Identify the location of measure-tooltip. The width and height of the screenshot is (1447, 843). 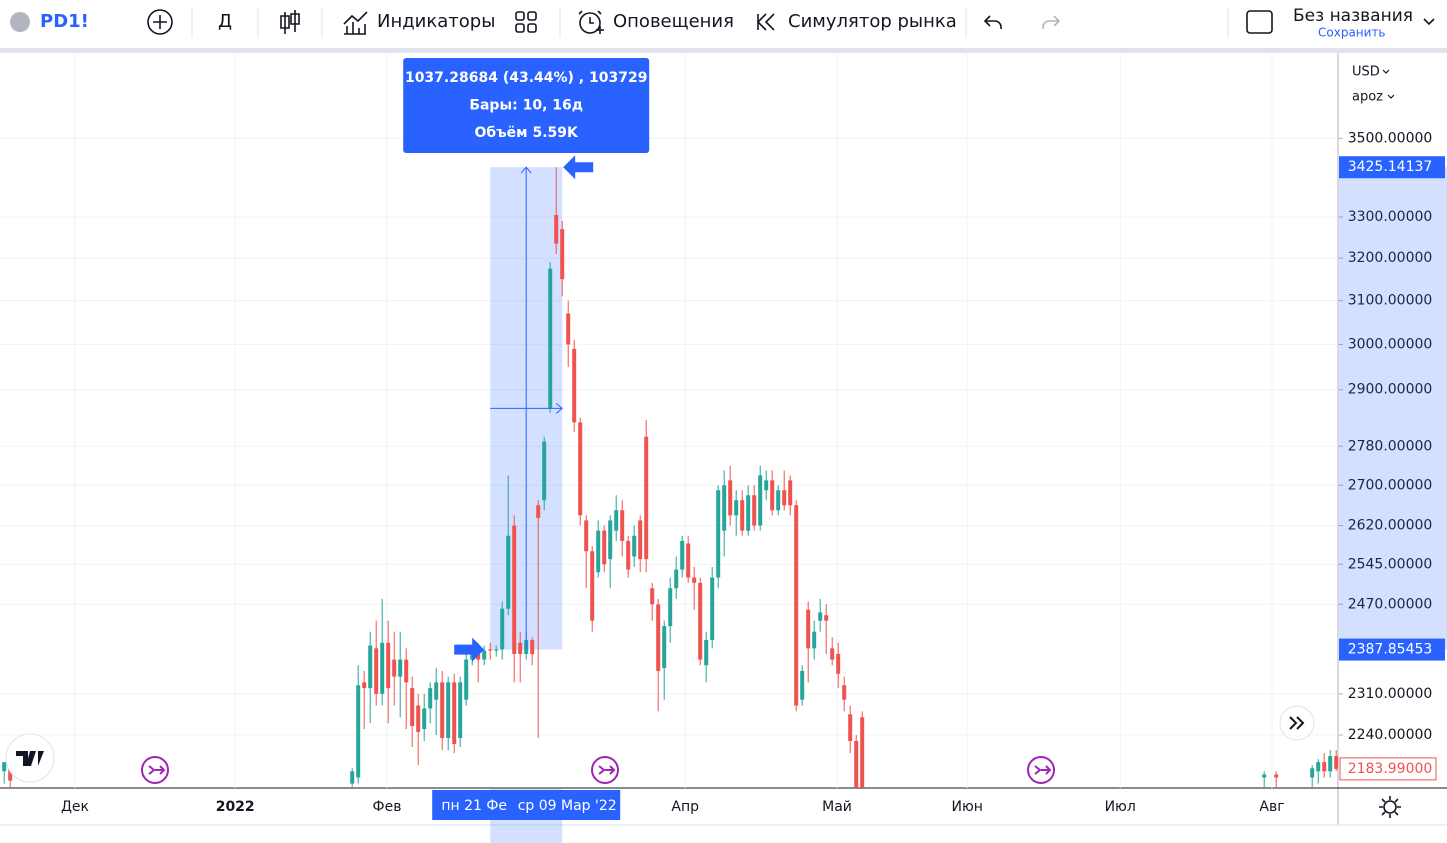
(526, 105).